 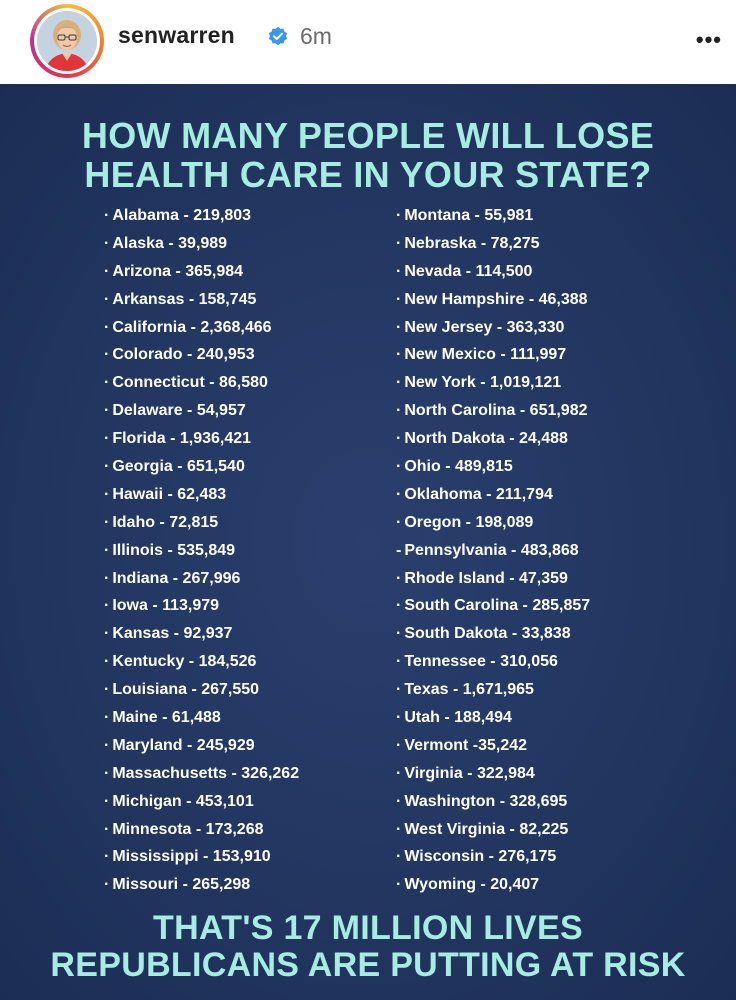 I want to click on state-entry-text: North Dakota - 24,488, so click(x=486, y=439).